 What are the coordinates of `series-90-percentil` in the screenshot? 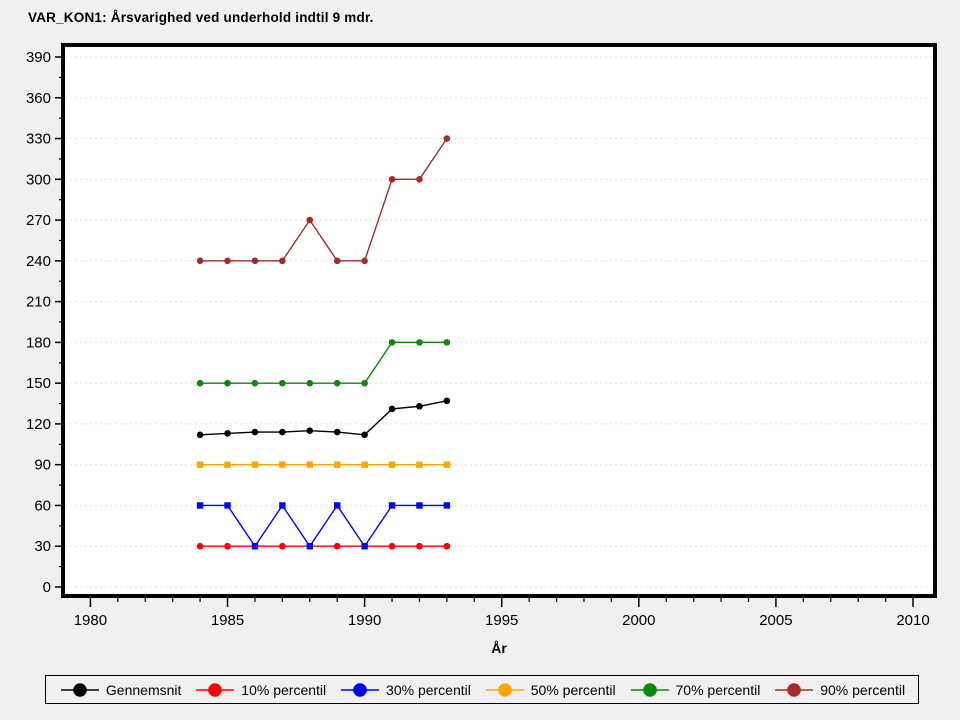 It's located at (323, 200).